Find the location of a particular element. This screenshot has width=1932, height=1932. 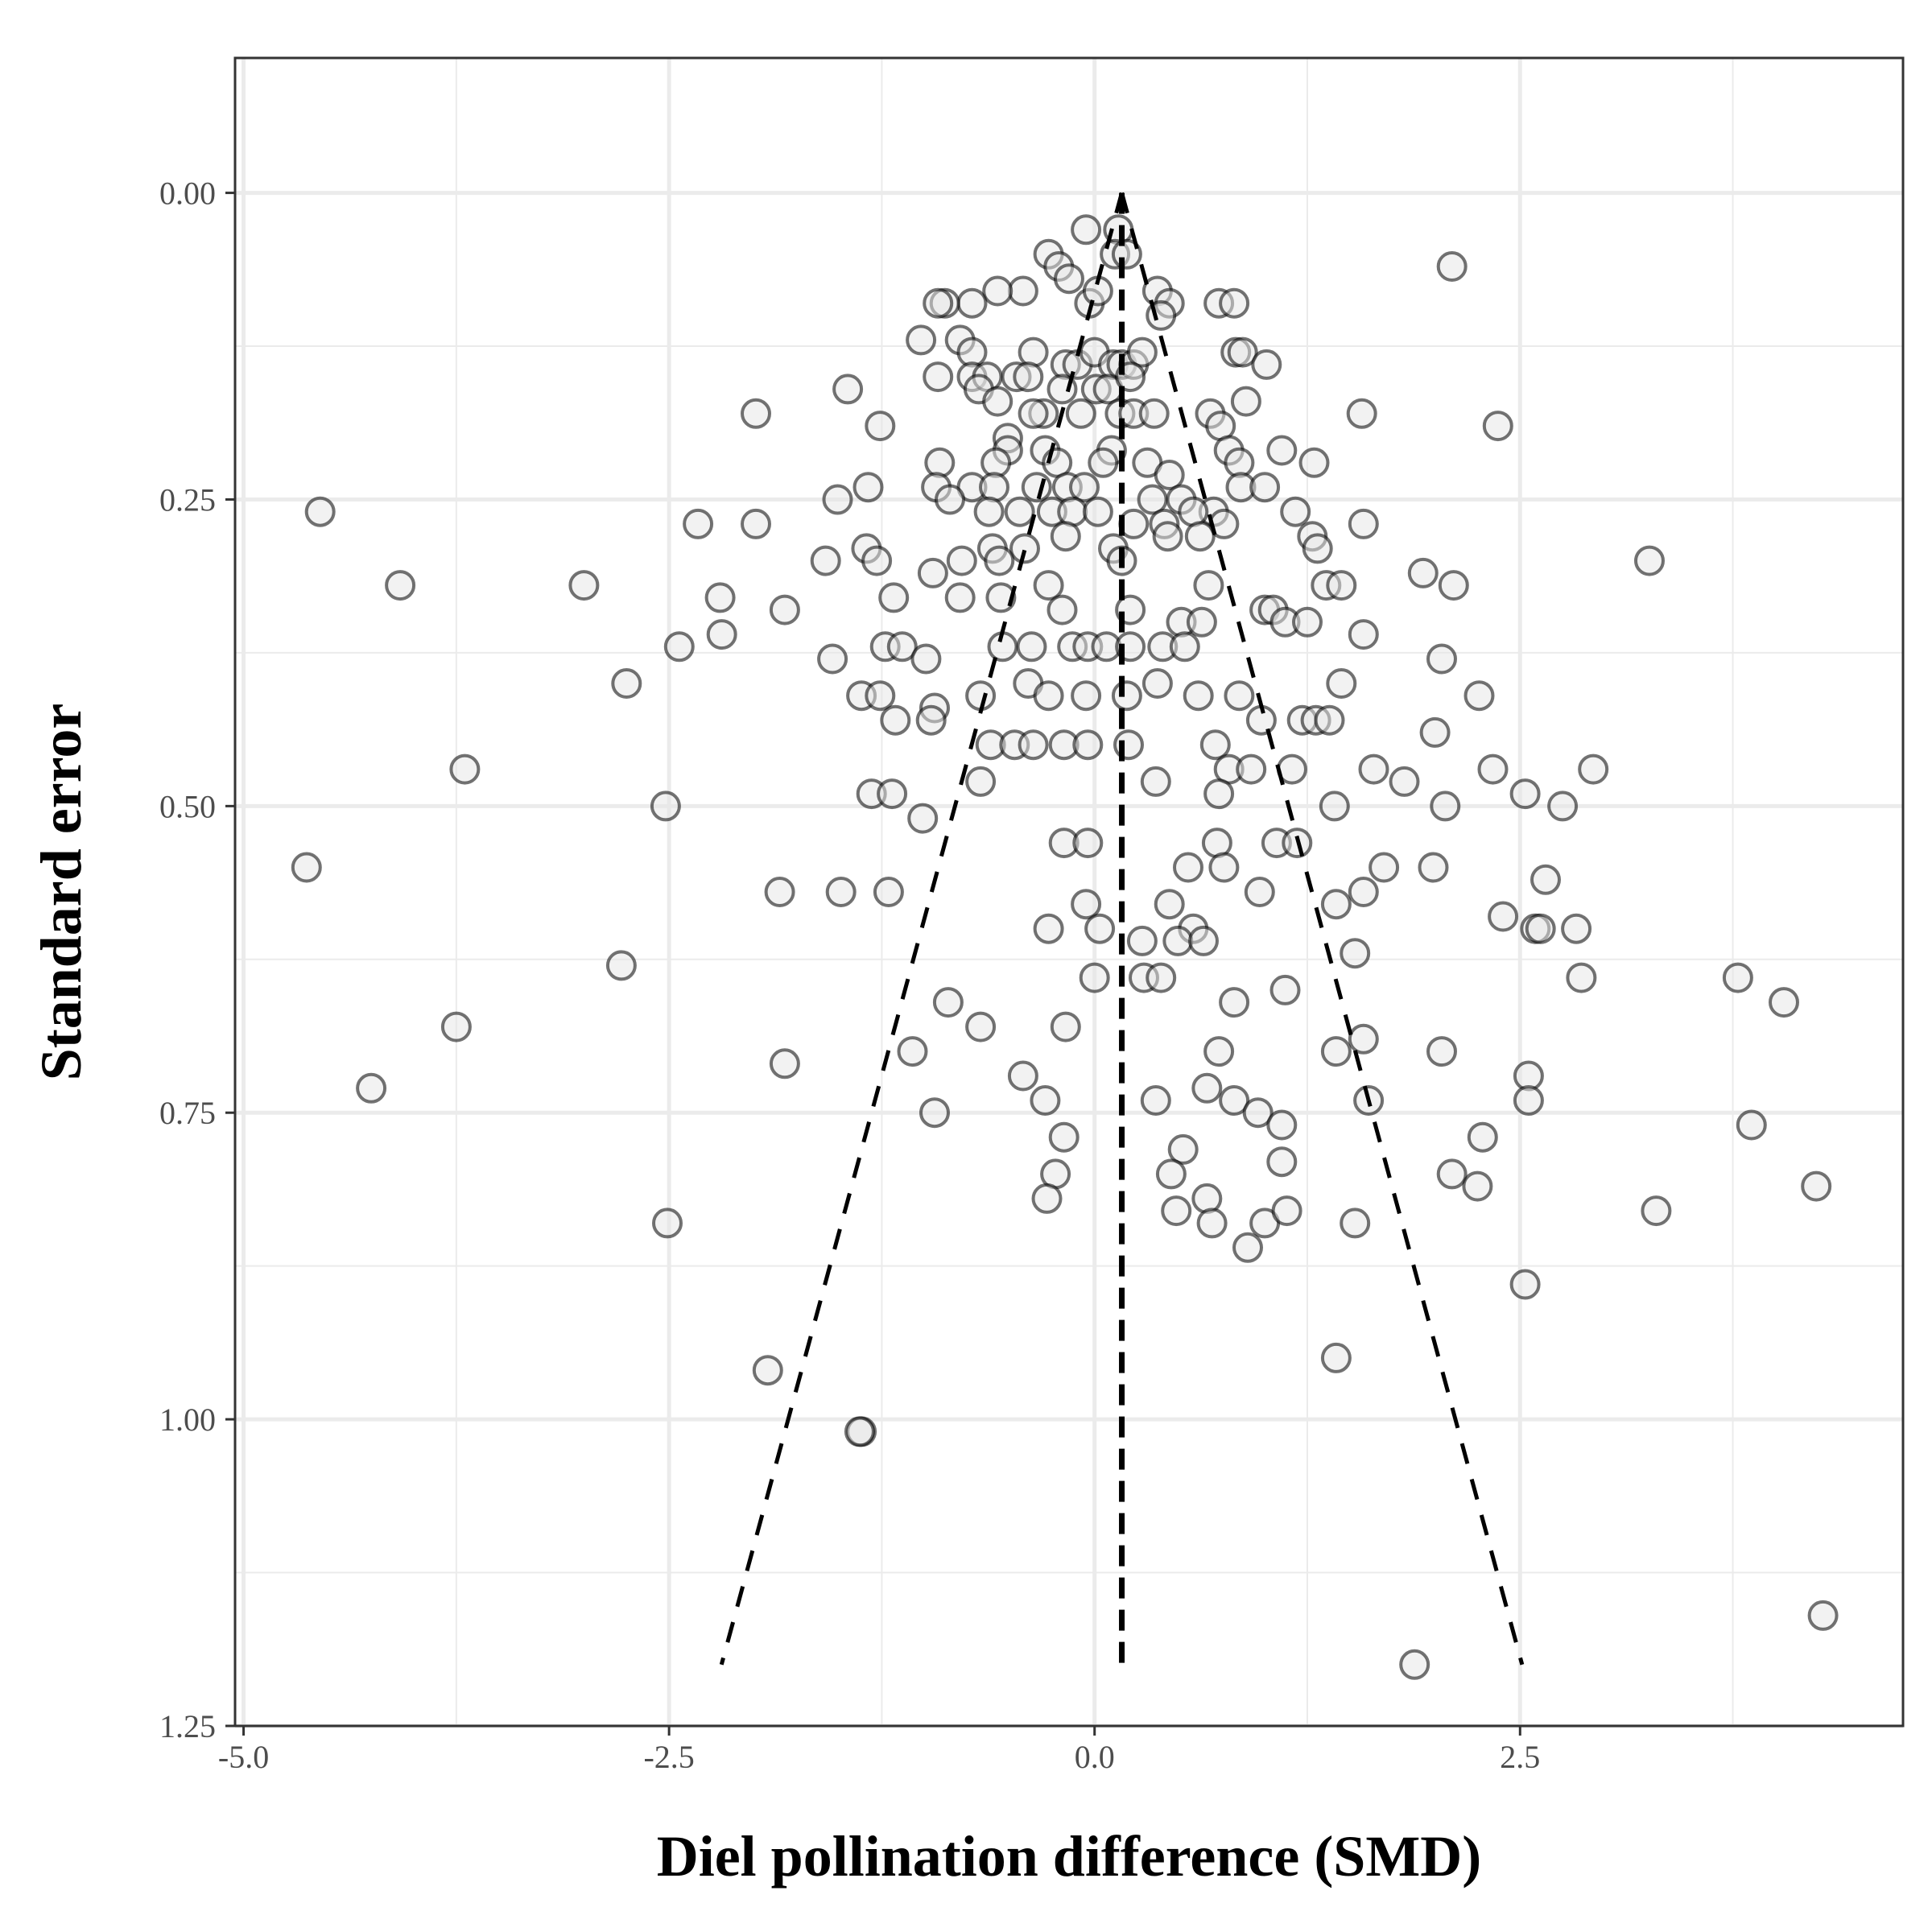

y-tick-label: 0.00 is located at coordinates (187, 193).